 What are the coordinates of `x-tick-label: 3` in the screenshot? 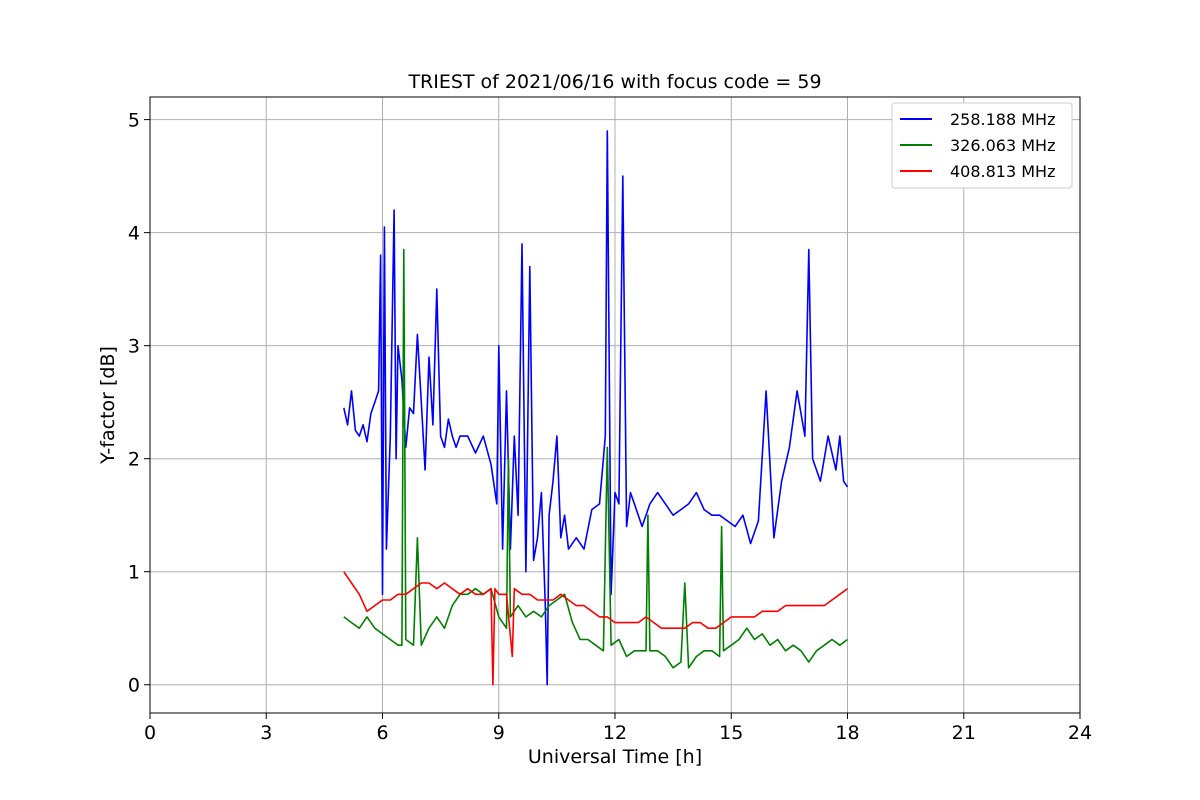 It's located at (266, 733).